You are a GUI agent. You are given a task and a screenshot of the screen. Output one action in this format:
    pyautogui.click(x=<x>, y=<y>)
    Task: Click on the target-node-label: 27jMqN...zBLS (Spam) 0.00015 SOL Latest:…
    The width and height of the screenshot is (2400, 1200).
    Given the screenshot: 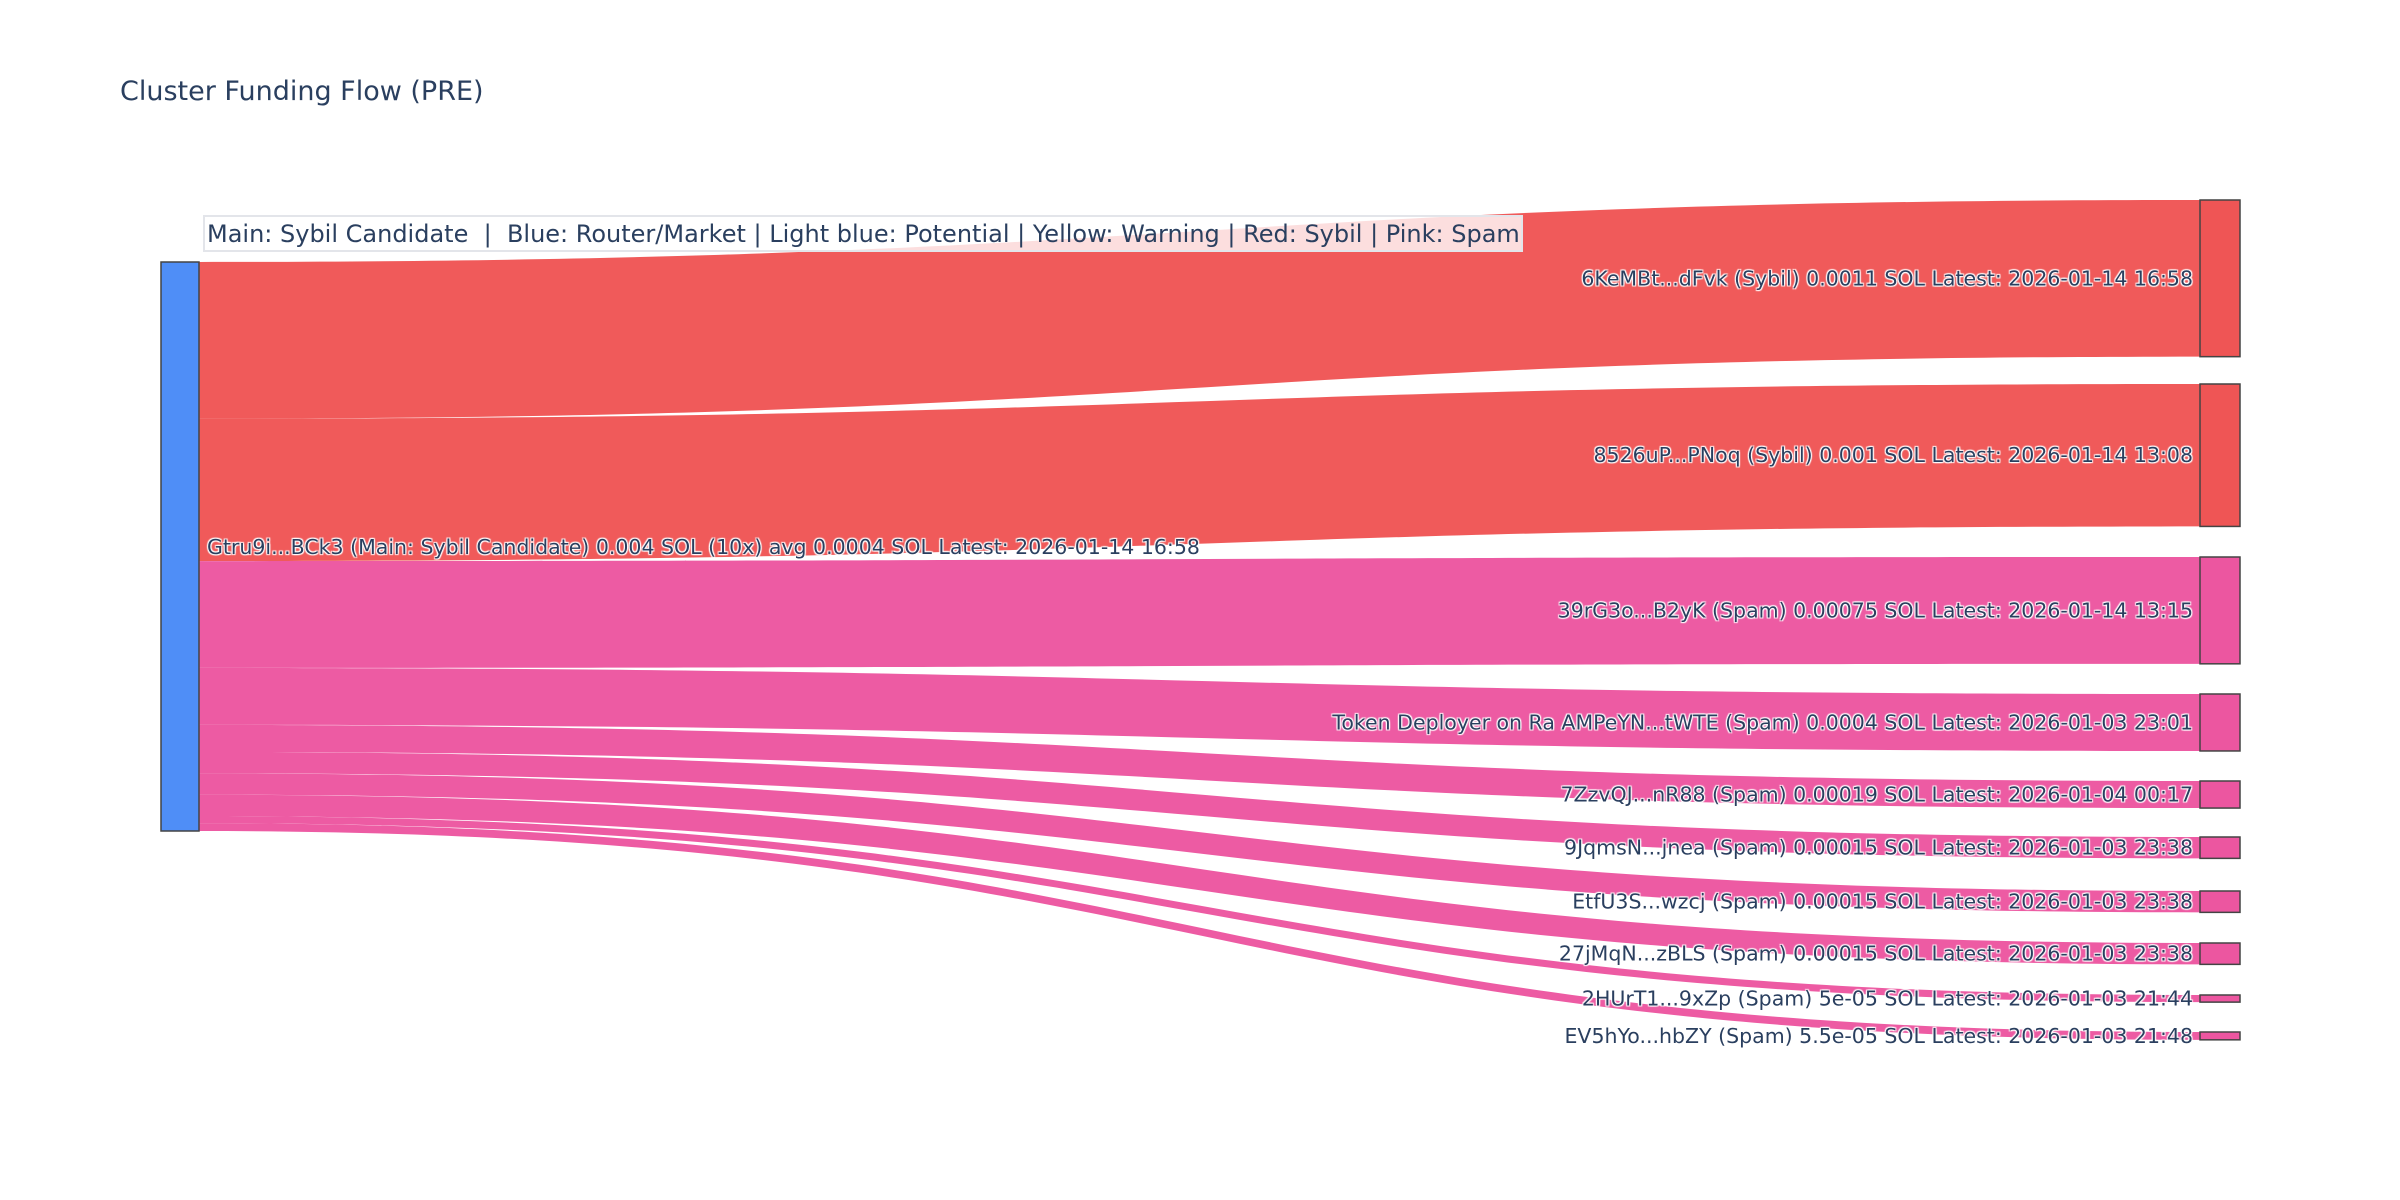 What is the action you would take?
    pyautogui.click(x=1876, y=954)
    